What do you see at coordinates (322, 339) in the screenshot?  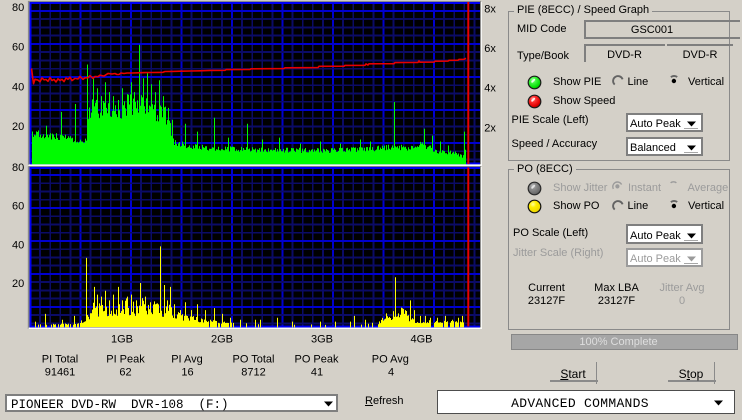 I see `svg-text: 3GB` at bounding box center [322, 339].